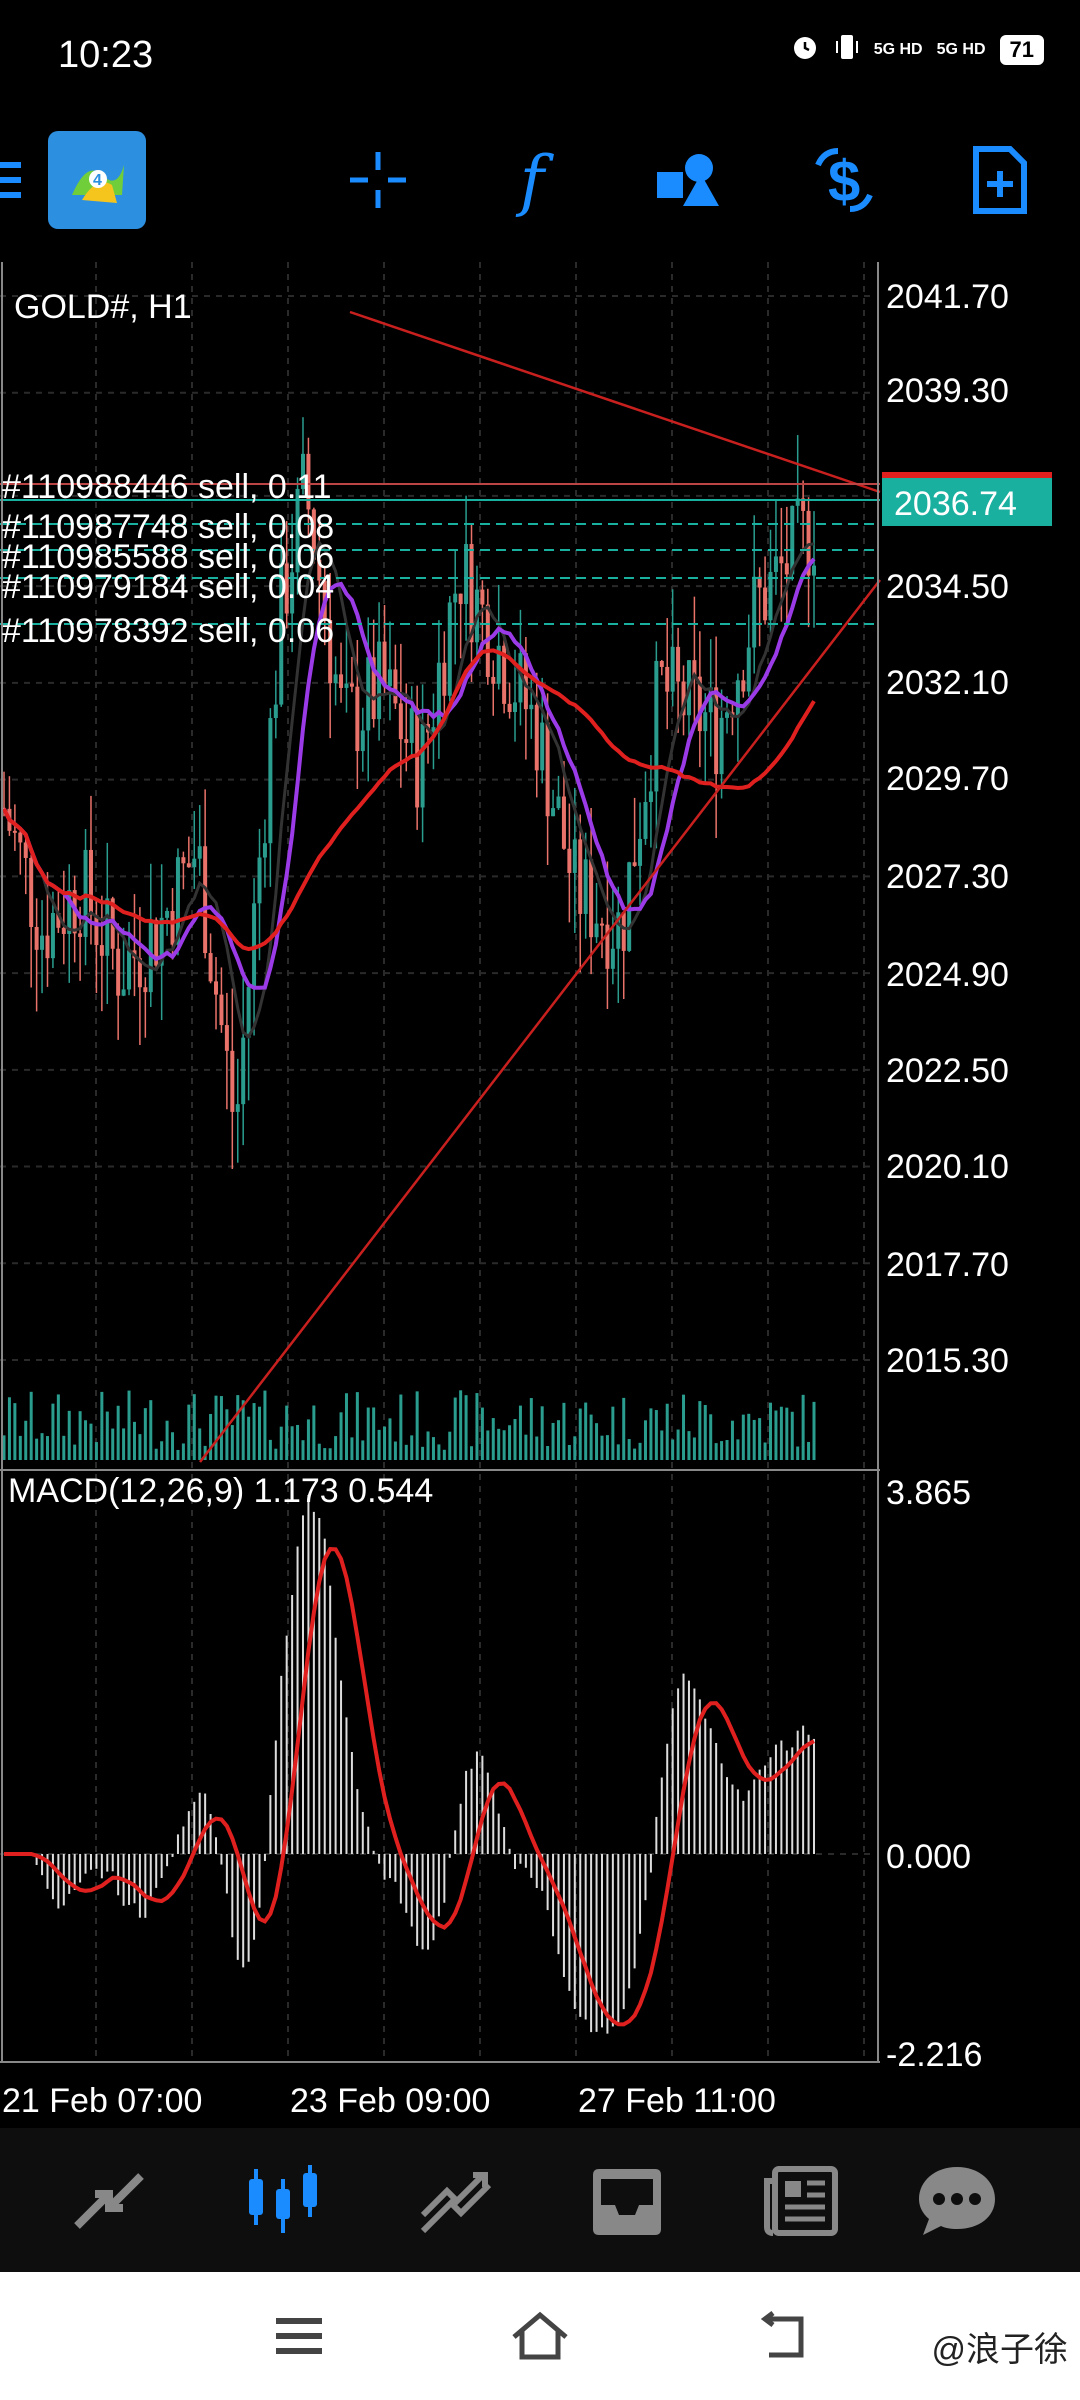  What do you see at coordinates (967, 475) in the screenshot?
I see `current-price-tag-marker` at bounding box center [967, 475].